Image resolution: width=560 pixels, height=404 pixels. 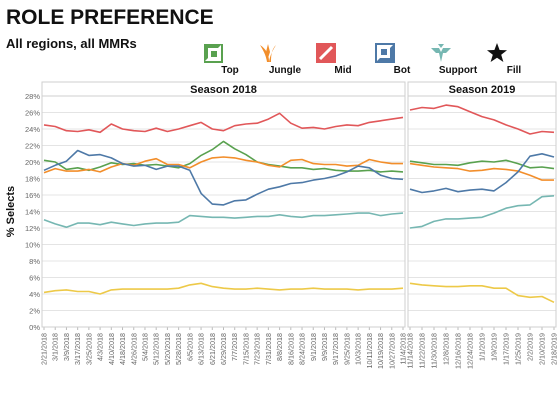 I want to click on x-tick-label: 3/25/2018, so click(x=88, y=349).